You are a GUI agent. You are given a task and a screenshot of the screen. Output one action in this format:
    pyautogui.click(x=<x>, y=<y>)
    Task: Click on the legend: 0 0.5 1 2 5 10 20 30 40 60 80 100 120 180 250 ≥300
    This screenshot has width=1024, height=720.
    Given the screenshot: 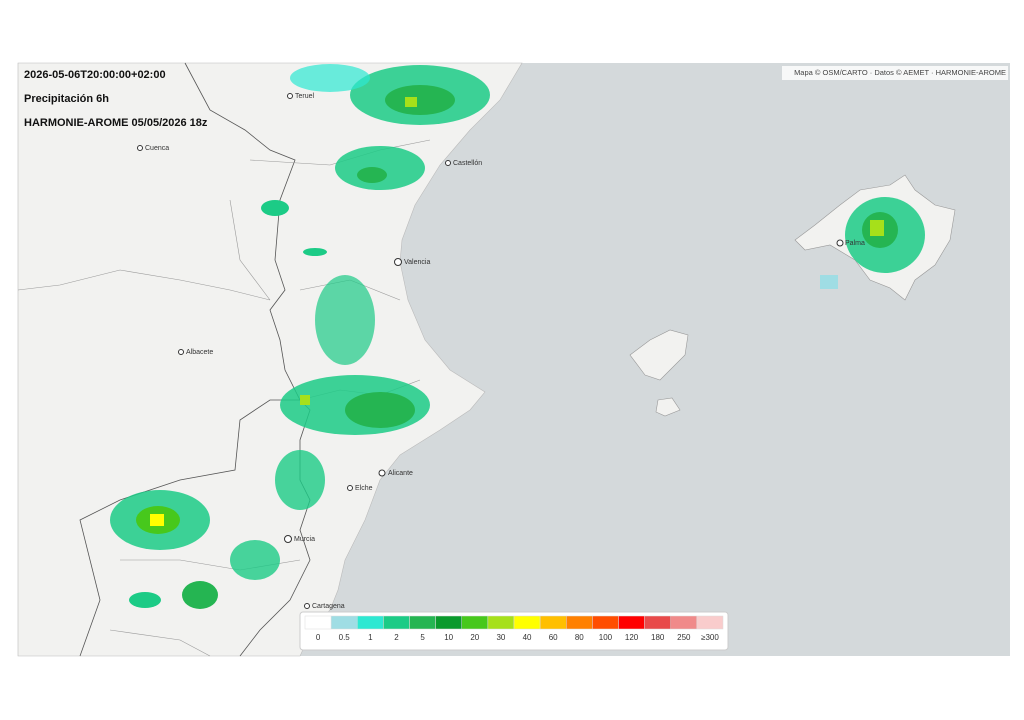 What is the action you would take?
    pyautogui.click(x=514, y=628)
    